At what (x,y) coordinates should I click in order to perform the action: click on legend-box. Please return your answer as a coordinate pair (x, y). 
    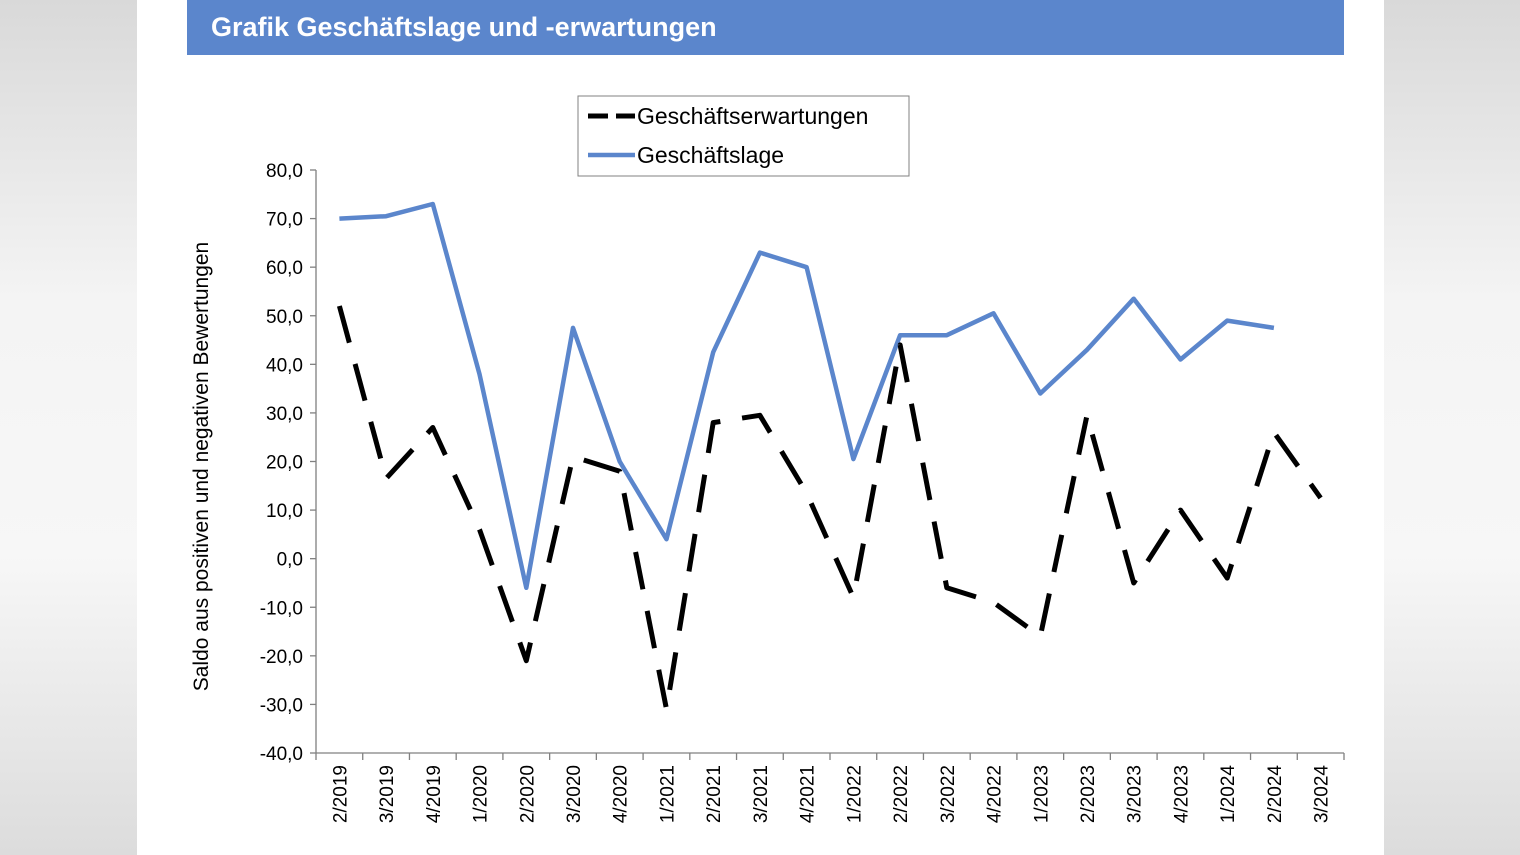
    Looking at the image, I should click on (743, 136).